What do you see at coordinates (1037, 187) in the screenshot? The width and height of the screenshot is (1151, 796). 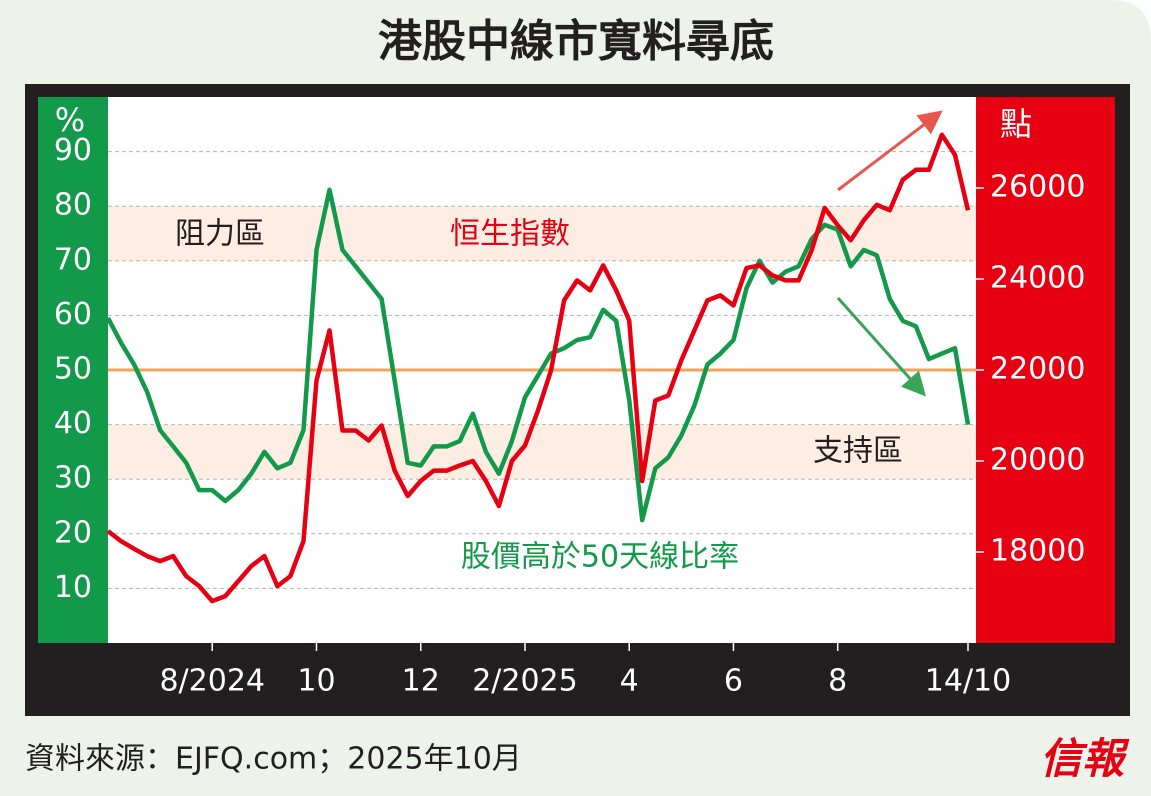 I see `y2-tick-label: 26000` at bounding box center [1037, 187].